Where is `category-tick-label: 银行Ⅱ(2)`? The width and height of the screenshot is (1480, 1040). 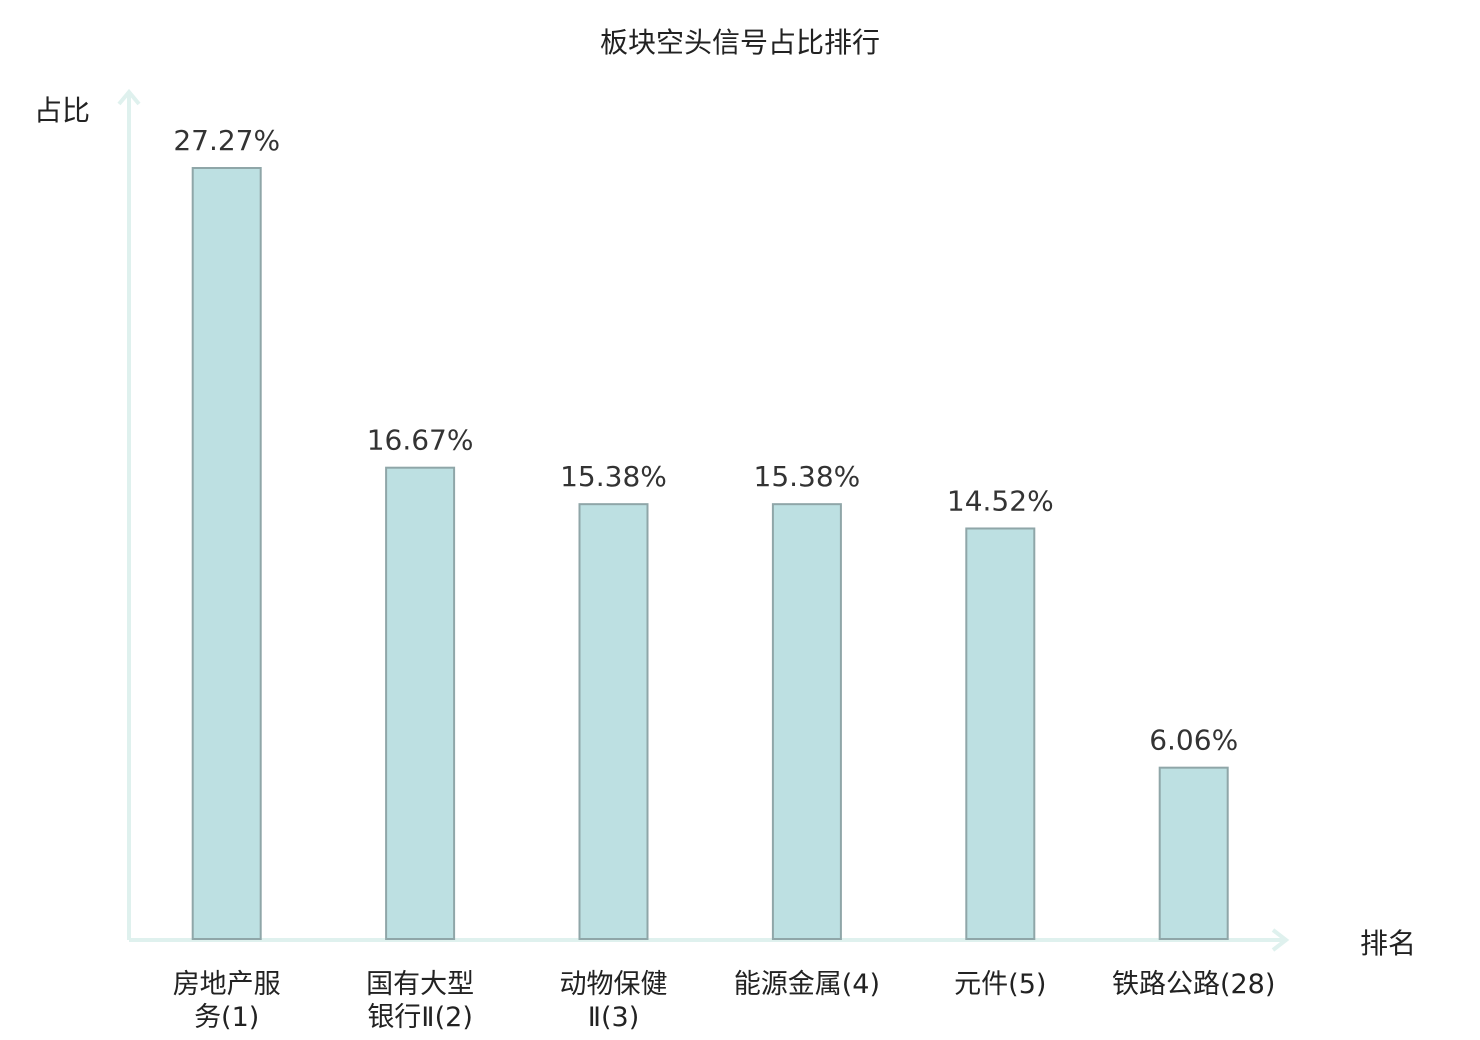
category-tick-label: 银行Ⅱ(2) is located at coordinates (420, 1017).